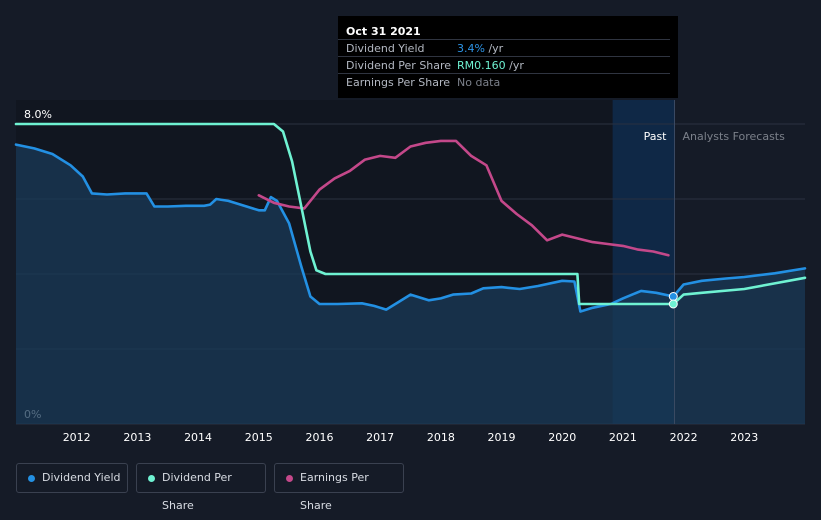  I want to click on x-tick-label: 2023, so click(744, 437).